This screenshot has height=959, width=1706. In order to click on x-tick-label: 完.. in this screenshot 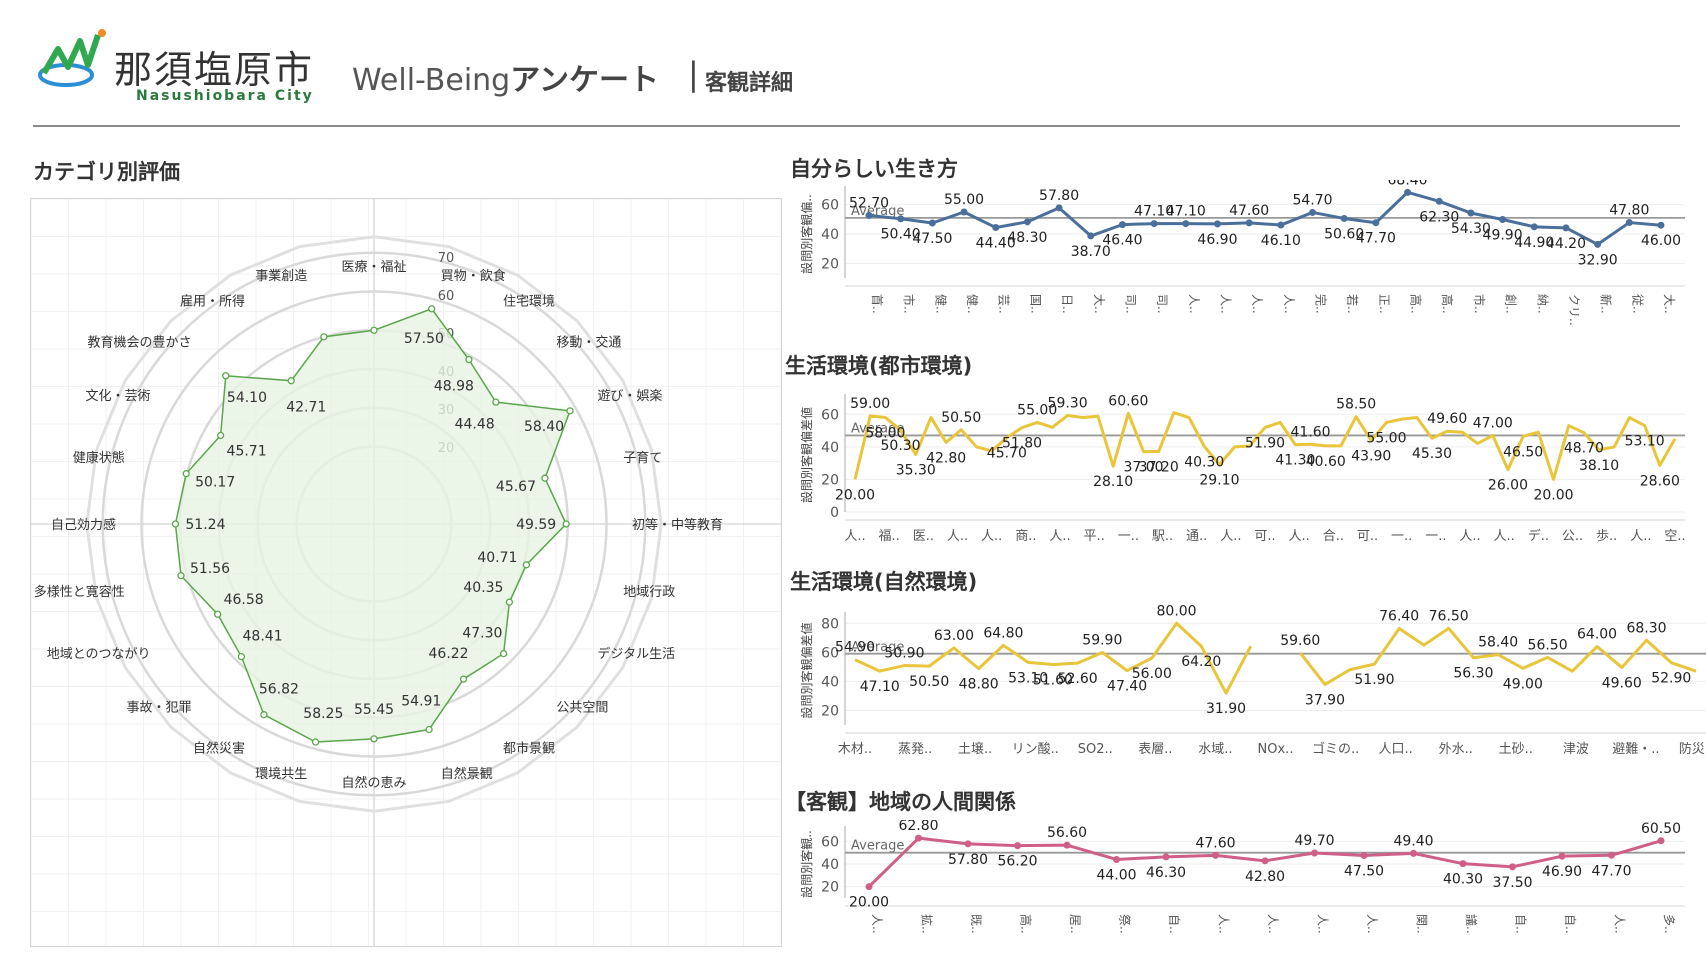, I will do `click(1321, 304)`.